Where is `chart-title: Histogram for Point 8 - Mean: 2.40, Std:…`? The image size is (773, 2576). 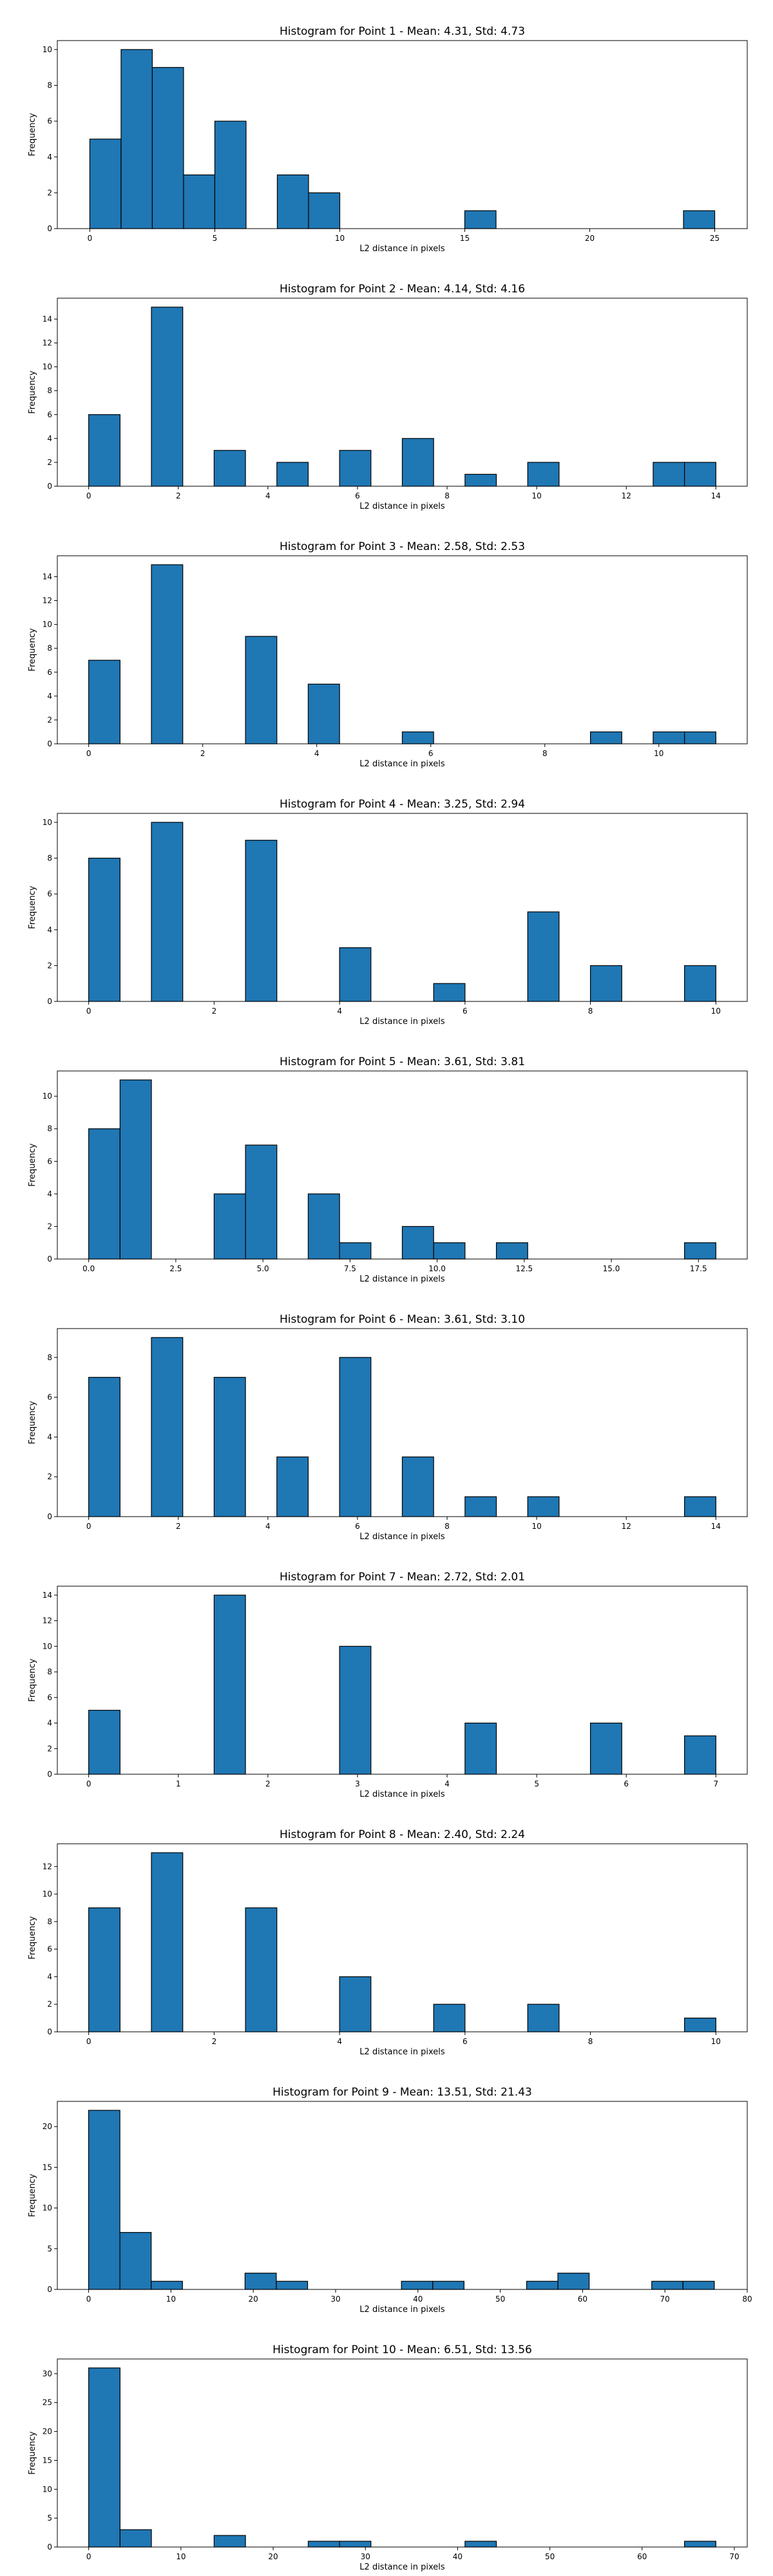
chart-title: Histogram for Point 8 - Mean: 2.40, Std:… is located at coordinates (402, 1834).